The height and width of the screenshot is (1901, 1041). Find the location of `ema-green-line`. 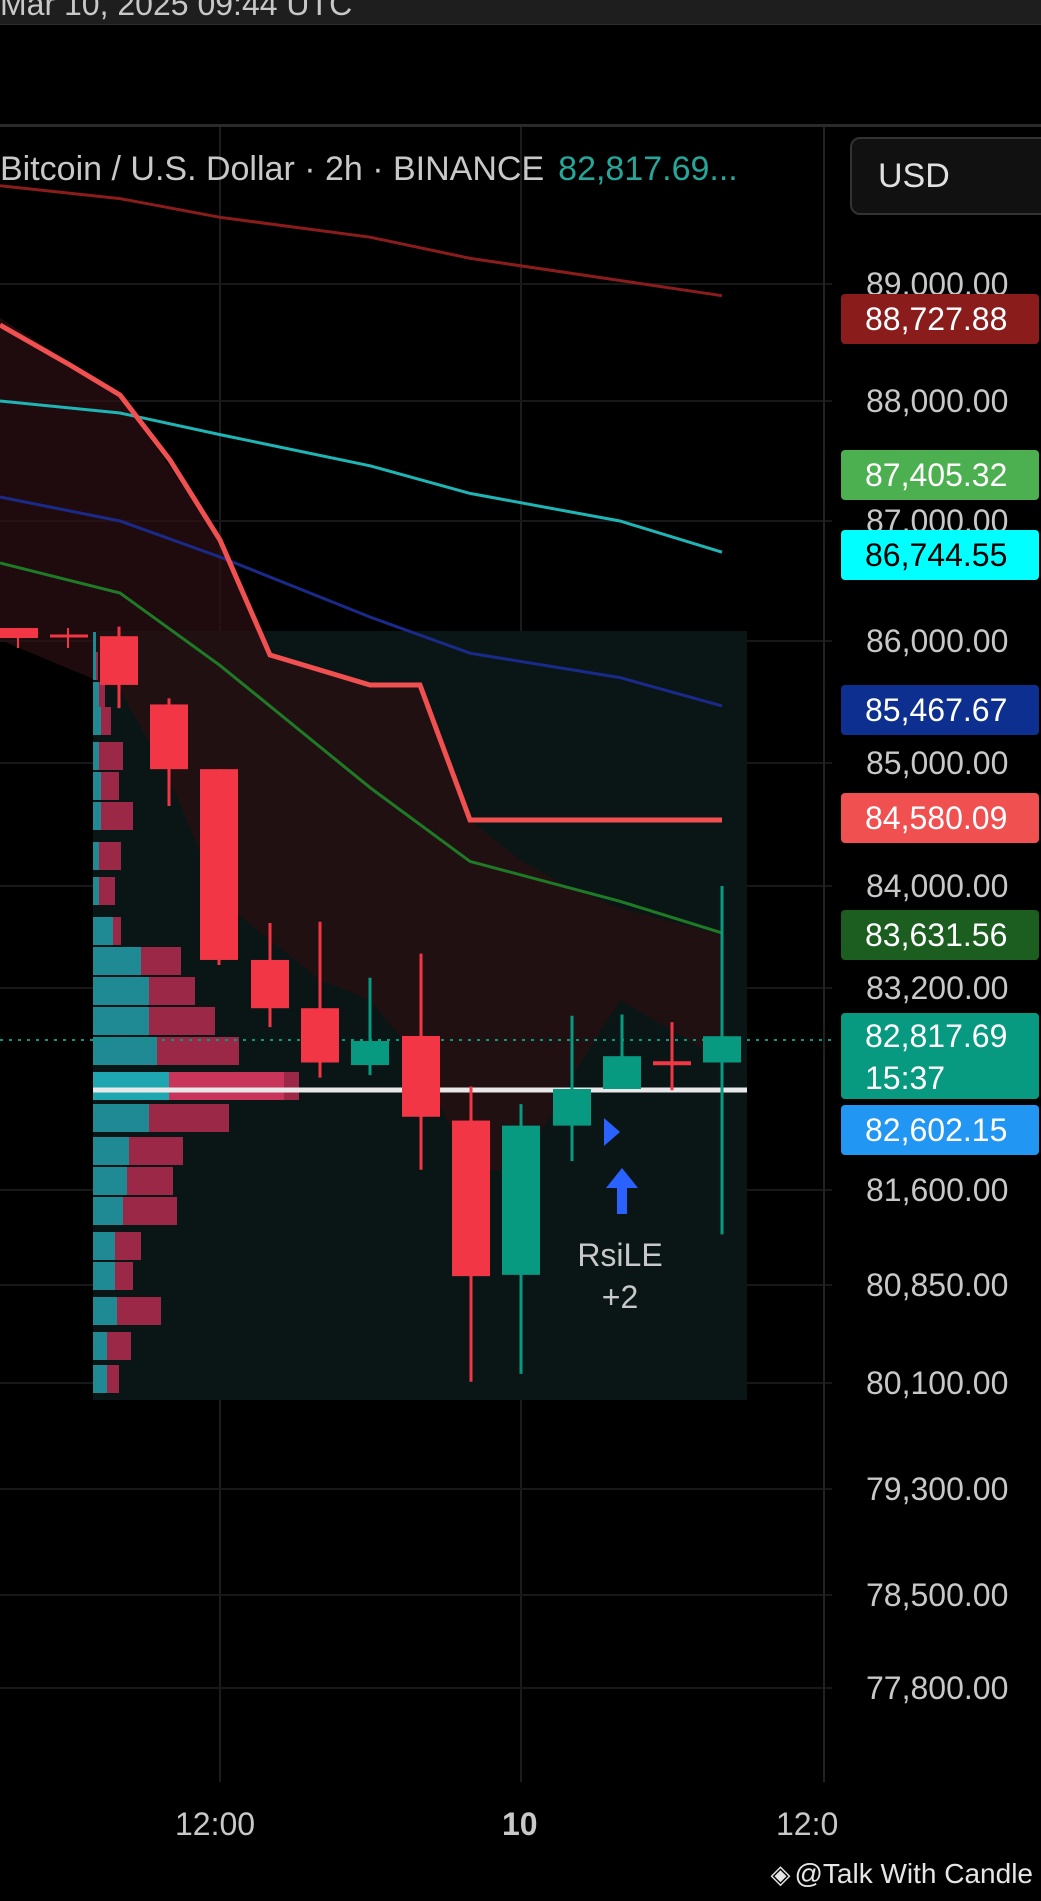

ema-green-line is located at coordinates (361, 748).